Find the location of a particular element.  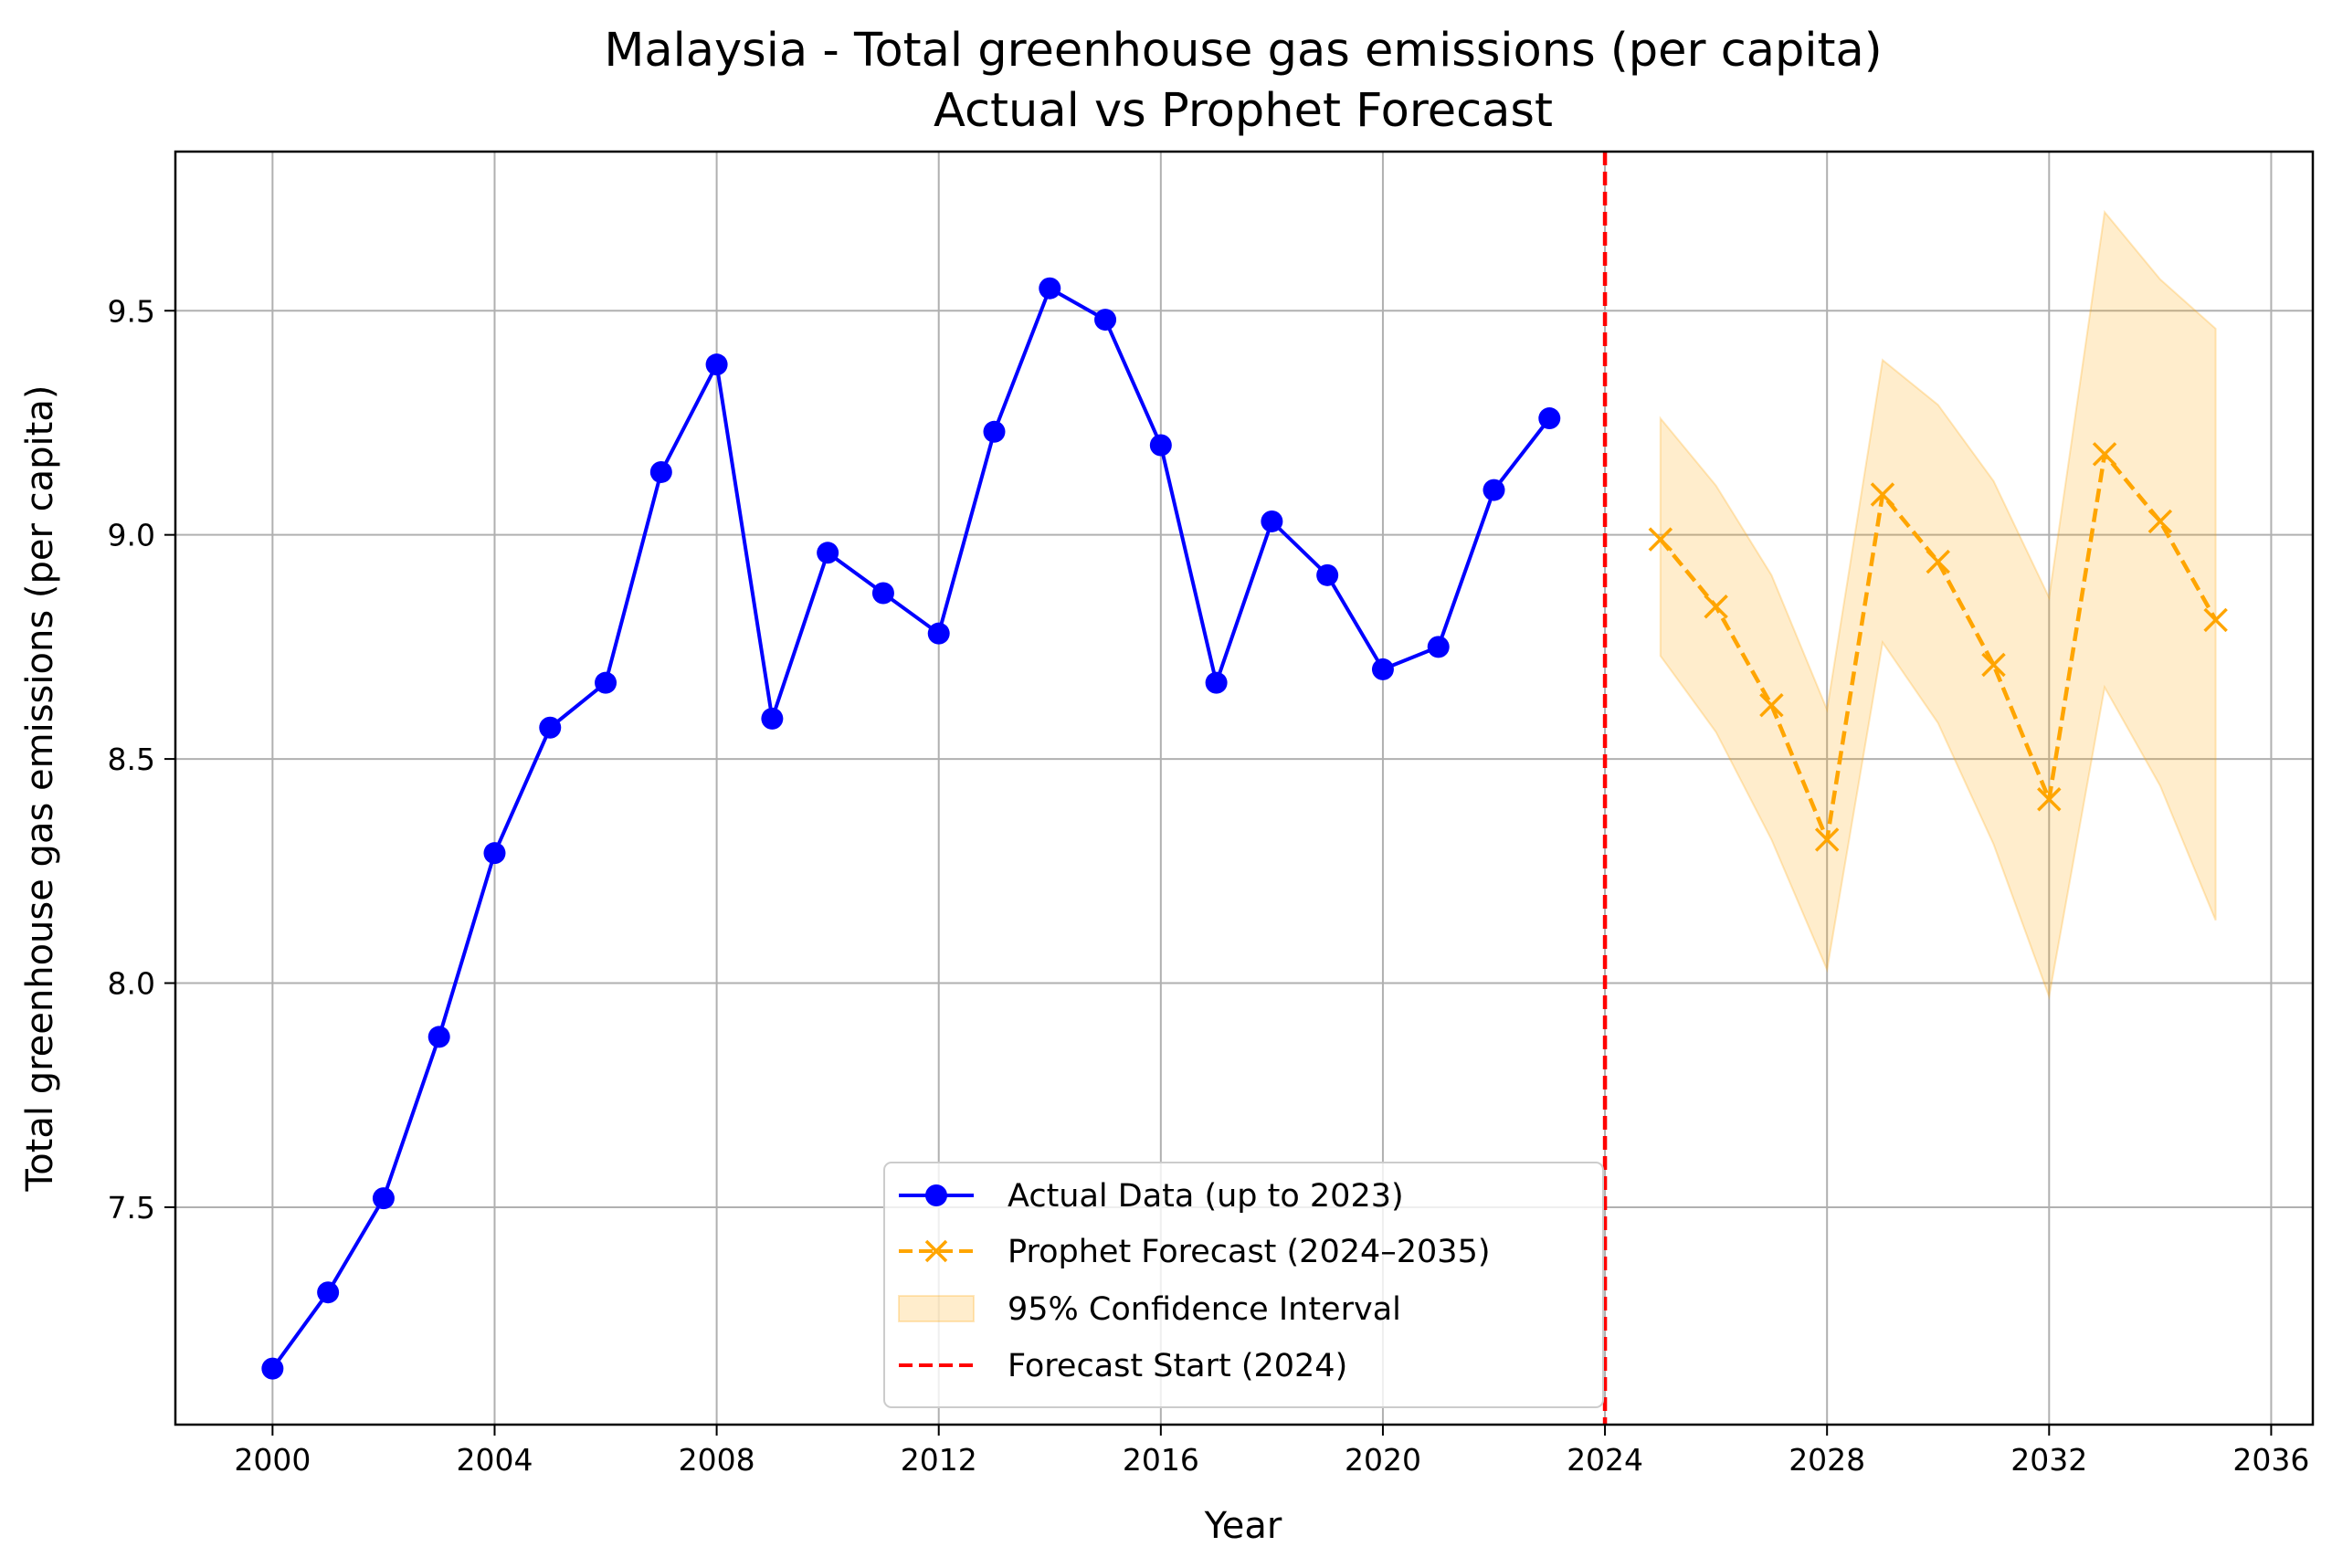

confidence-band-layer is located at coordinates (1938, 605).